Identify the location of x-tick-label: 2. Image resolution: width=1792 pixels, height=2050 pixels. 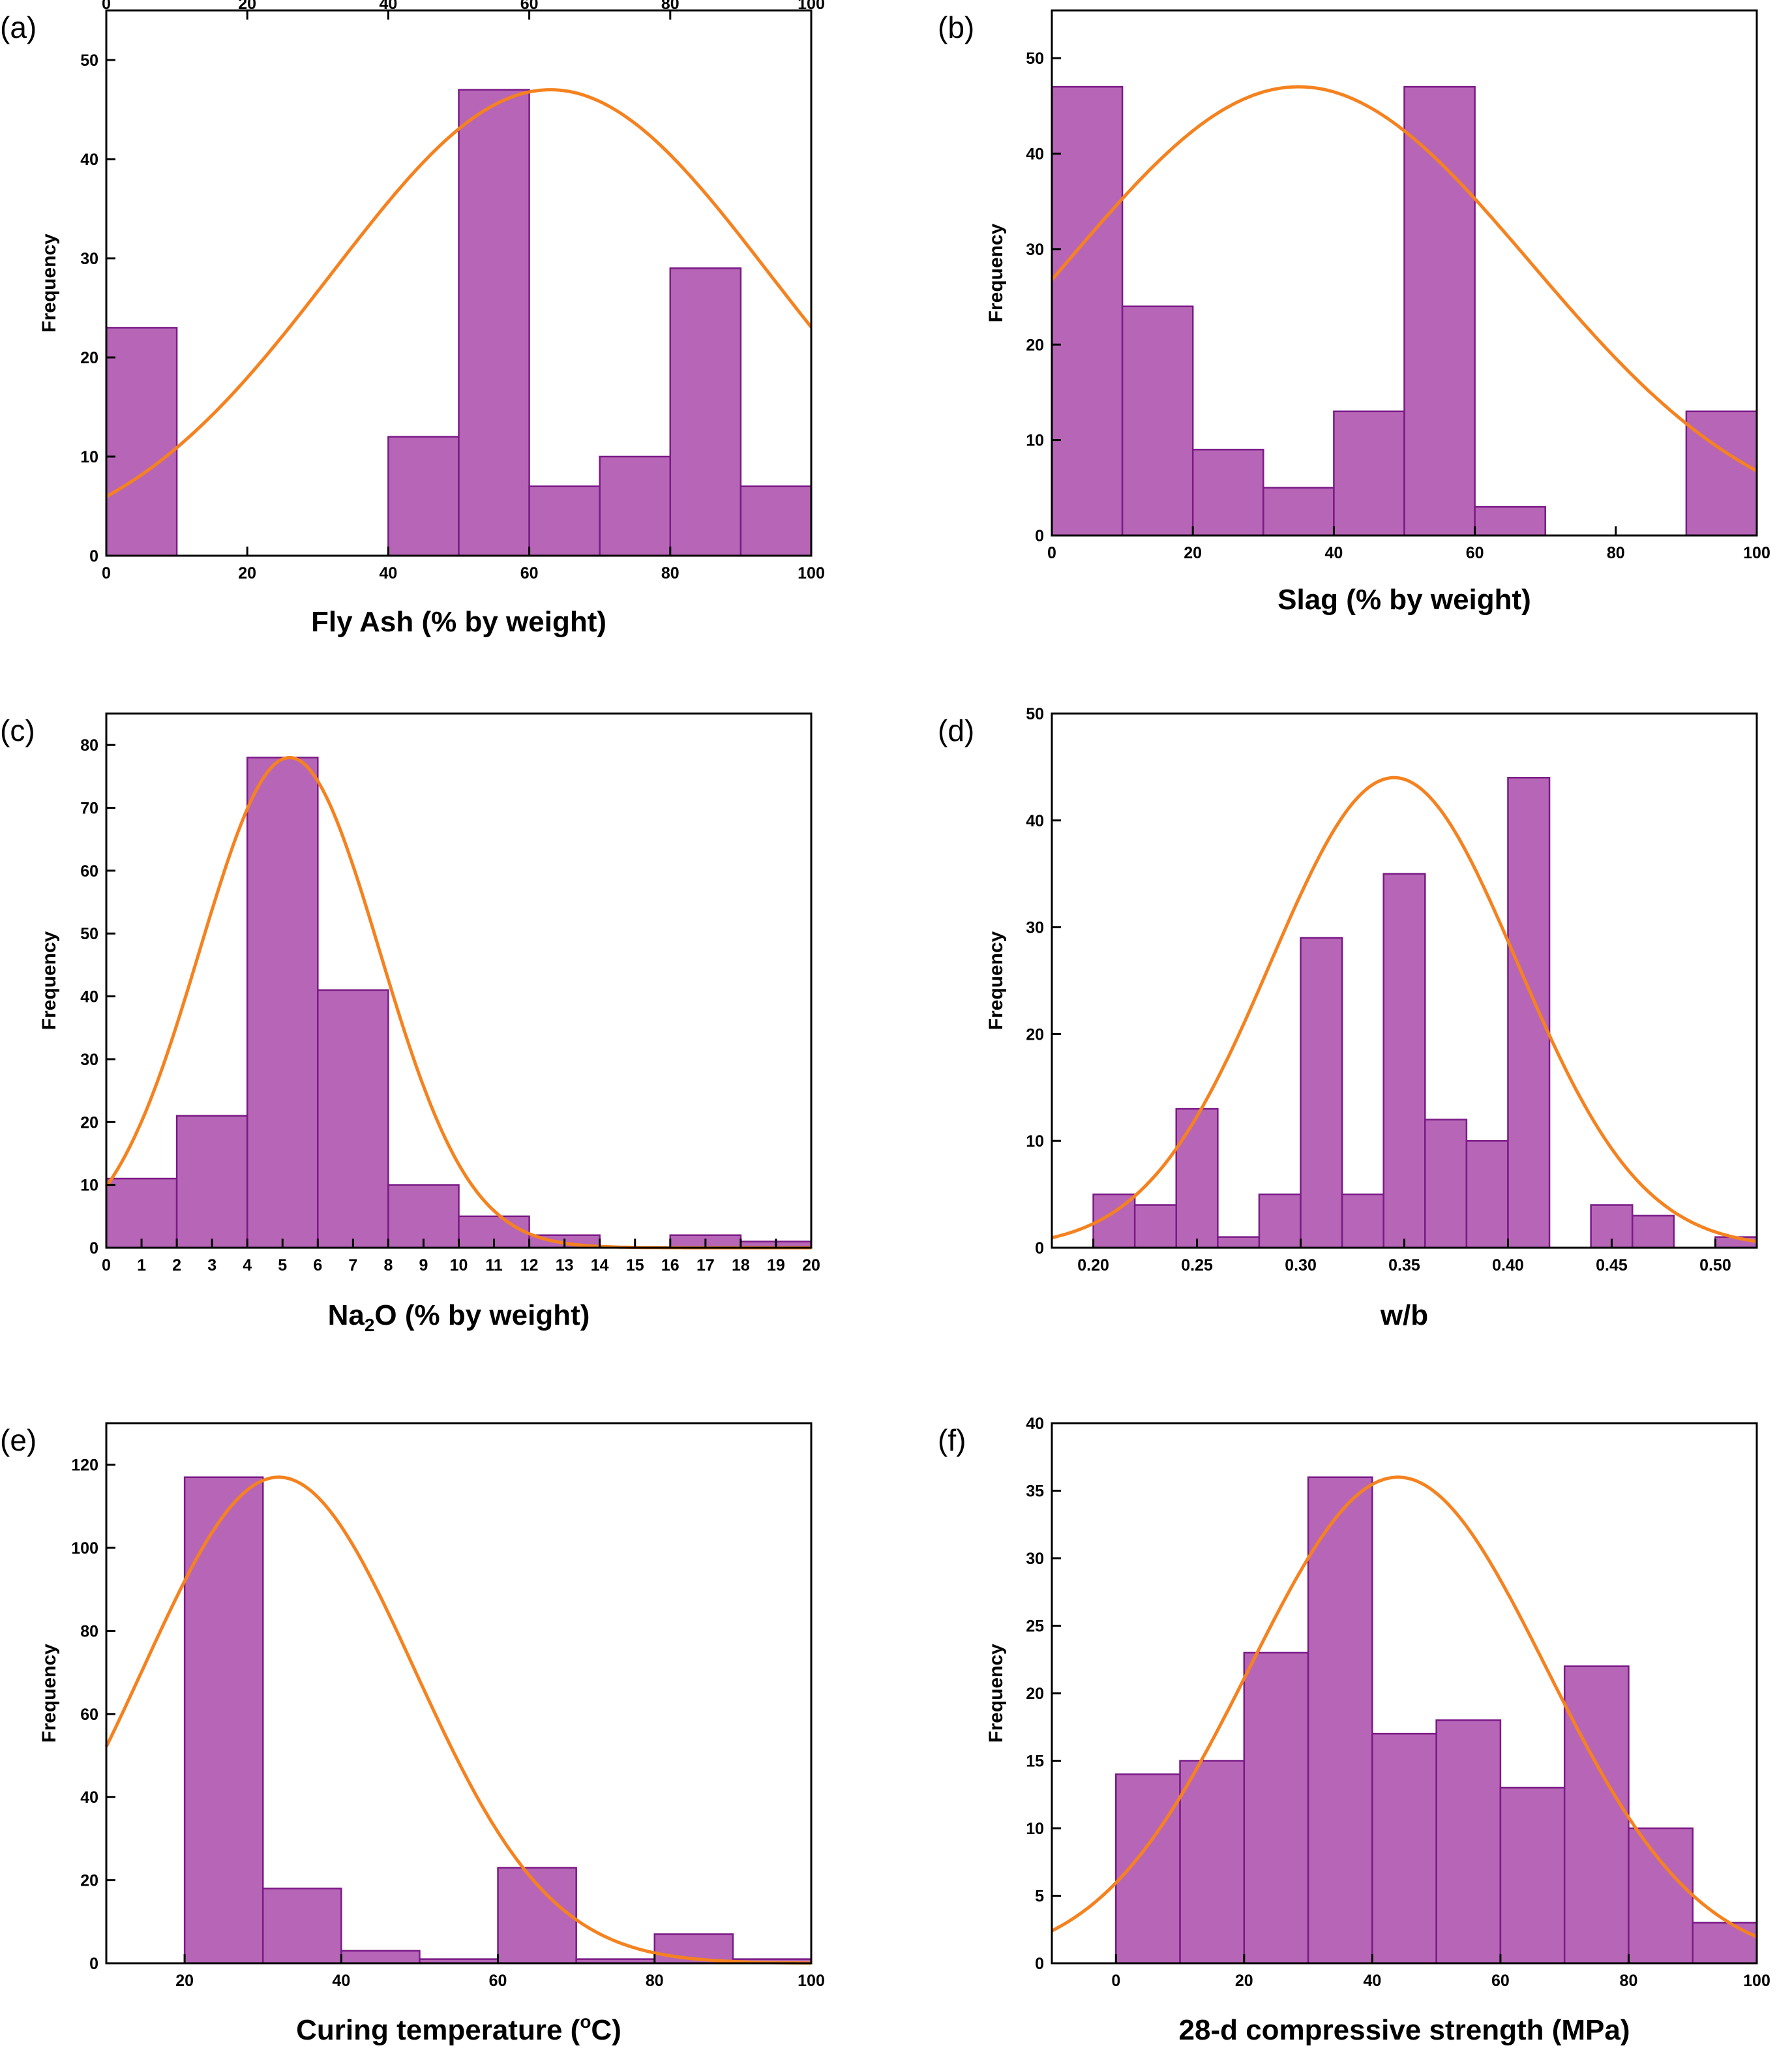
(176, 1265).